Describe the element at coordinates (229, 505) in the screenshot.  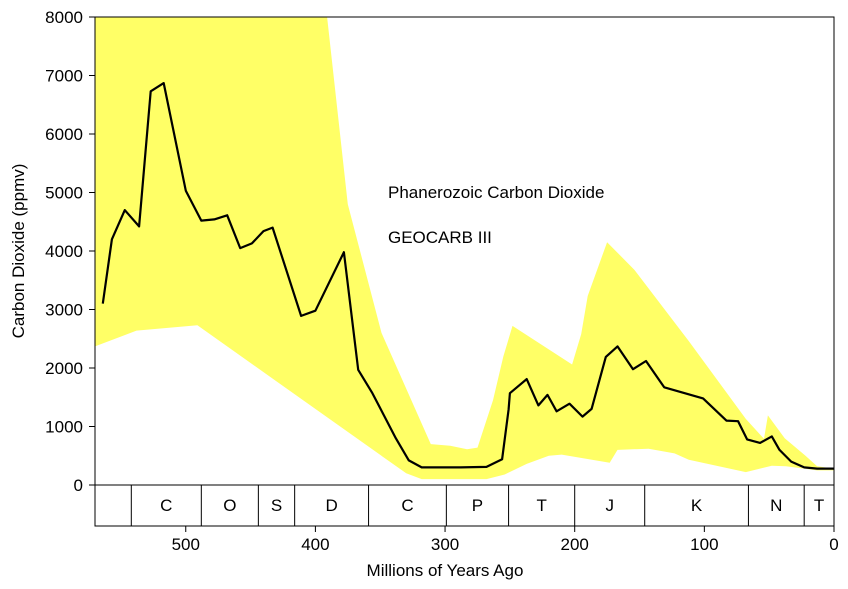
I see `period-label: O` at that location.